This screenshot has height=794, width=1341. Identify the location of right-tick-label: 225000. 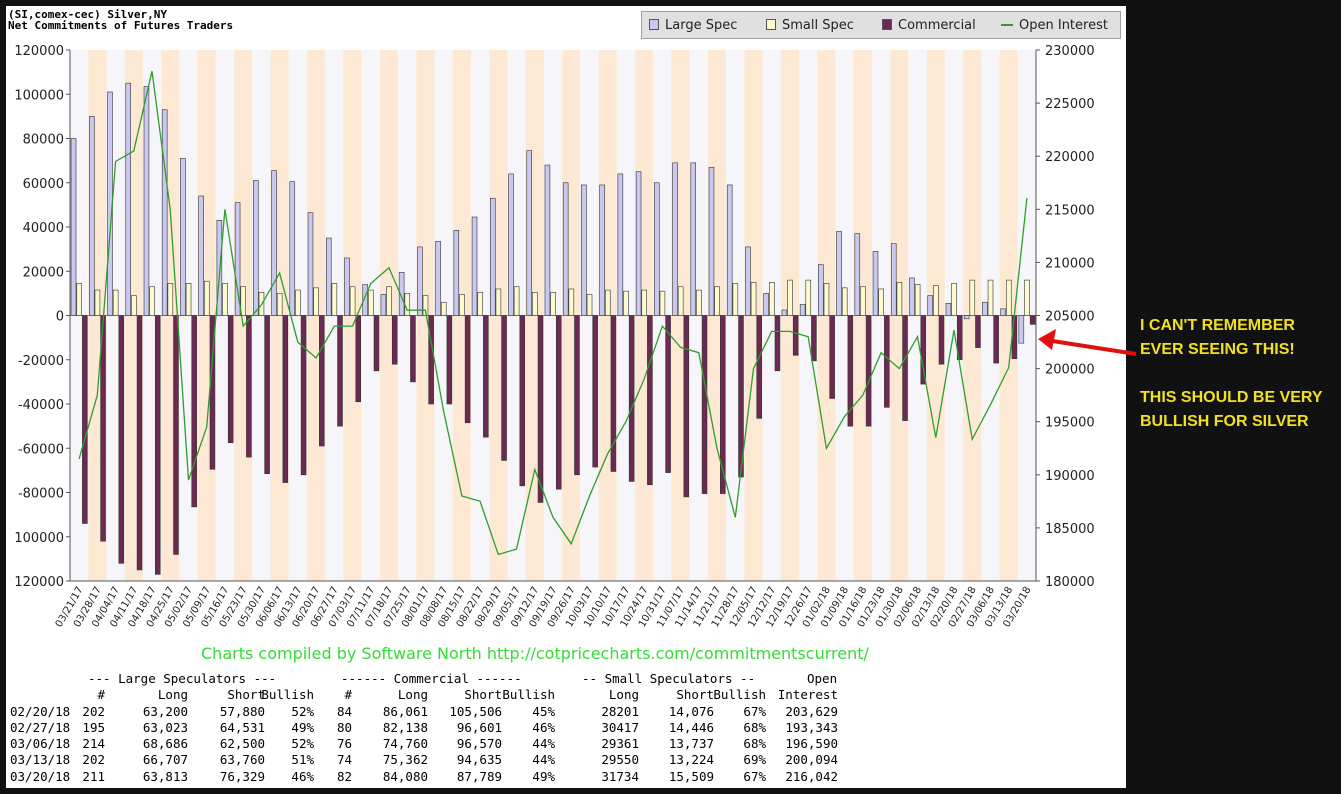
(1070, 104).